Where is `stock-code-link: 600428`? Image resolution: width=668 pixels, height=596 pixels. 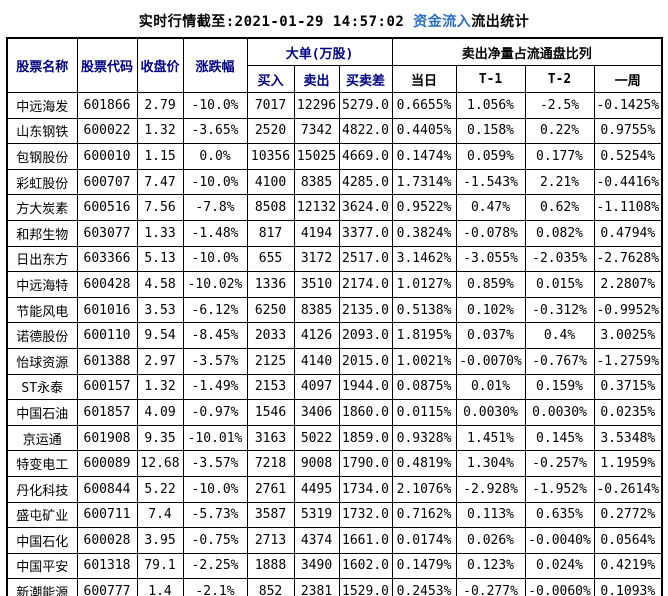
stock-code-link: 600428 is located at coordinates (107, 284).